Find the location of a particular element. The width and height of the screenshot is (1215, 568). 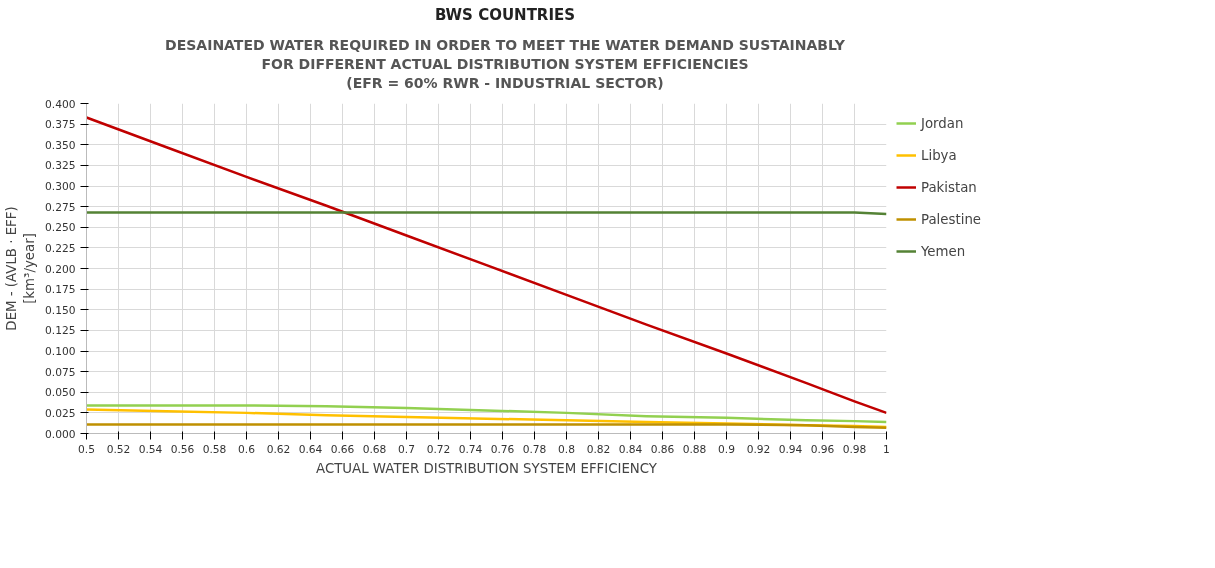

y-tick-label: 0.125 is located at coordinates (60, 331).